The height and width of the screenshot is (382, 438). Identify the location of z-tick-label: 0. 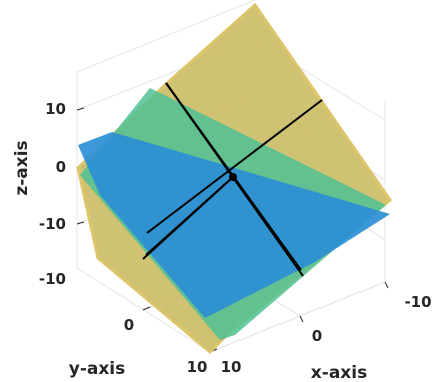
(61, 167).